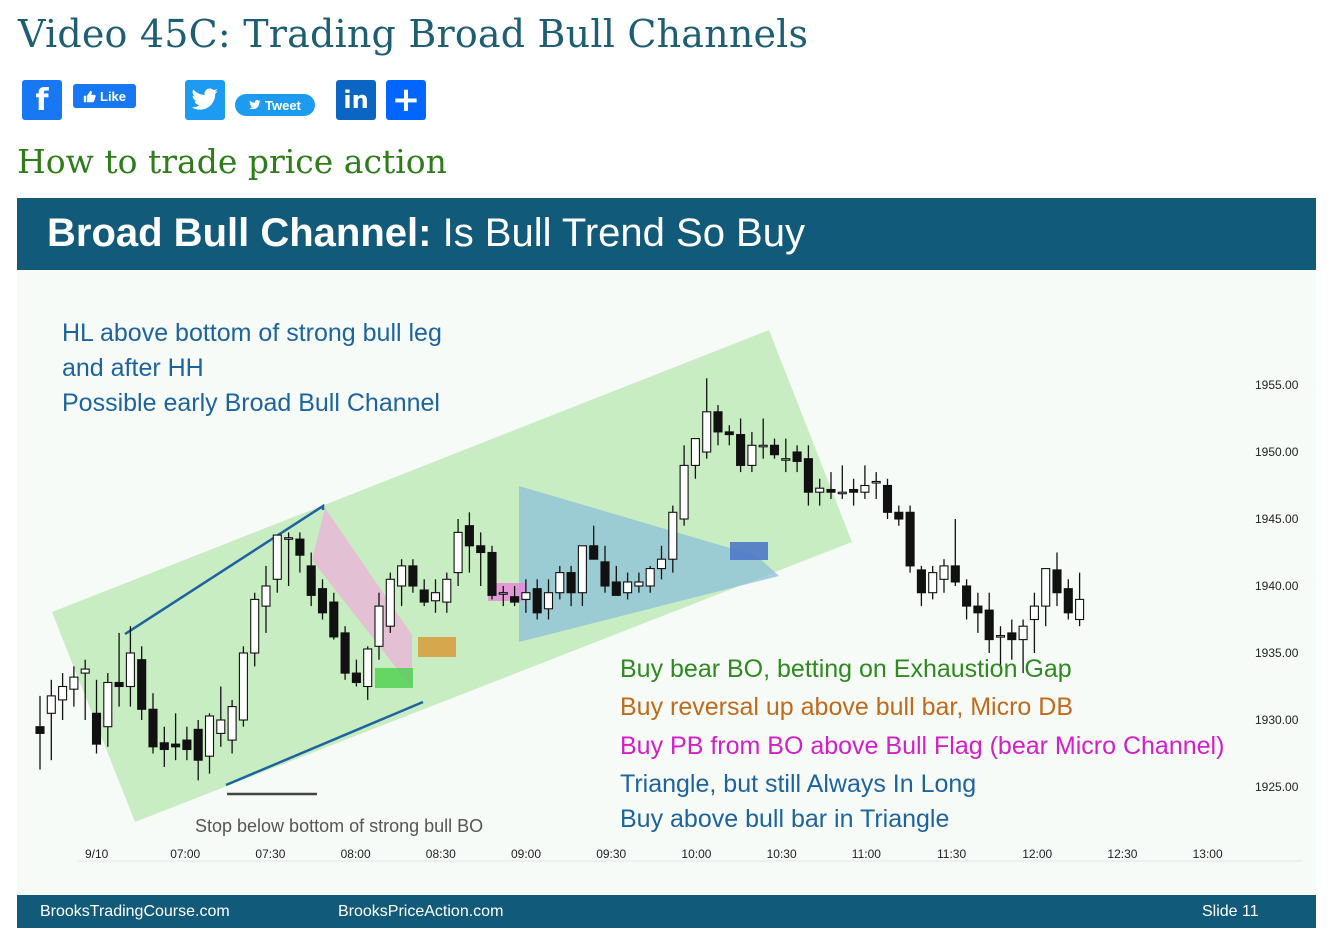 This screenshot has height=940, width=1332. I want to click on twitter-bird-icon, so click(255, 105).